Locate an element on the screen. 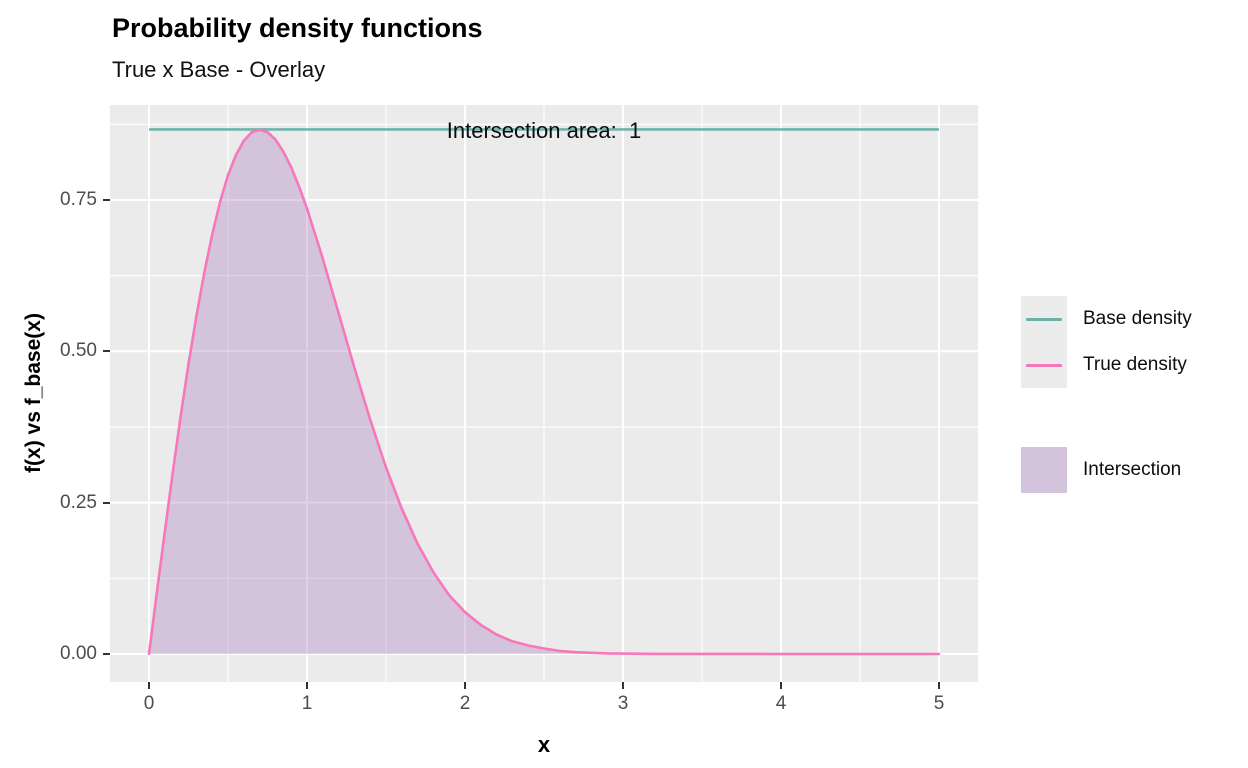 This screenshot has height=768, width=1248. legend-label-base-density: Base density is located at coordinates (1137, 318).